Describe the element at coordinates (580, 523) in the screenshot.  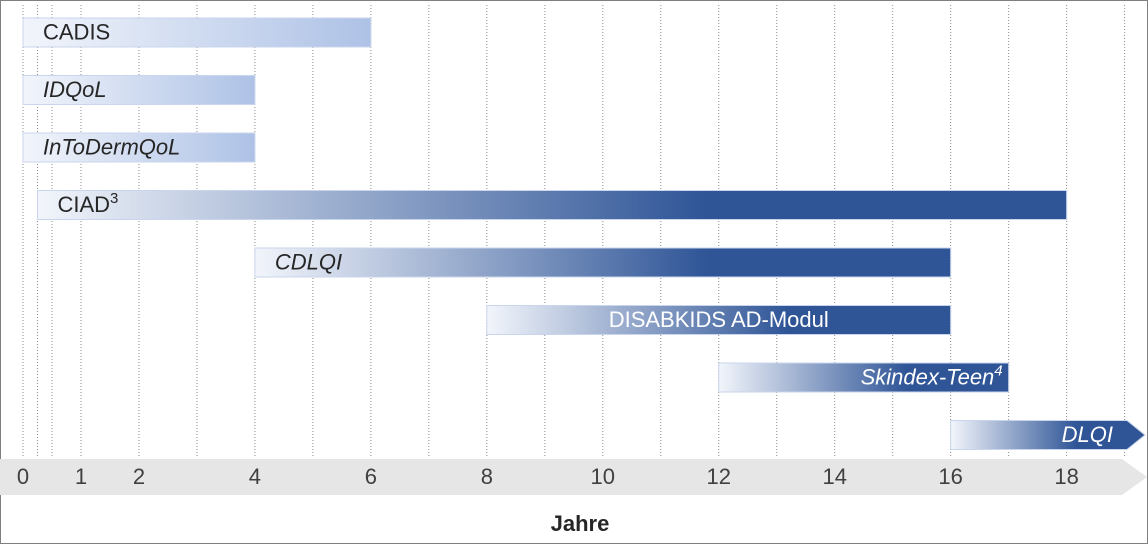
I see `x-axis-label: Jahre` at that location.